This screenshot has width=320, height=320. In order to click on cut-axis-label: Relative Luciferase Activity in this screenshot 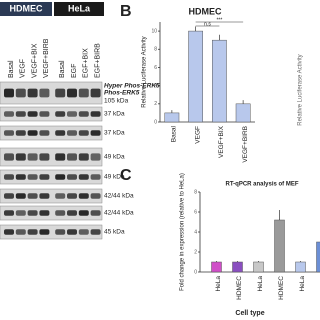, I will do `click(301, 89)`.